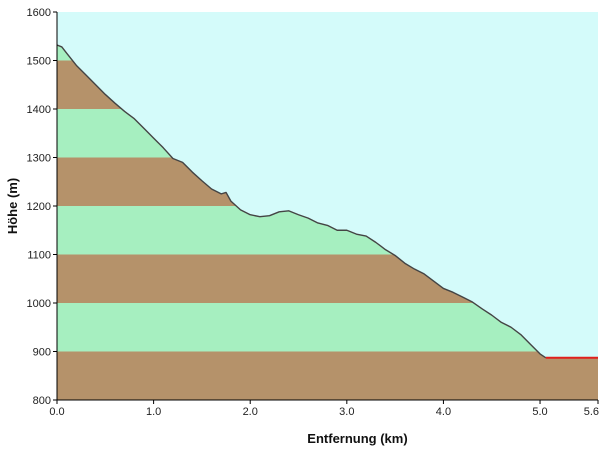  Describe the element at coordinates (39, 110) in the screenshot. I see `y-tick-label: 1400` at that location.